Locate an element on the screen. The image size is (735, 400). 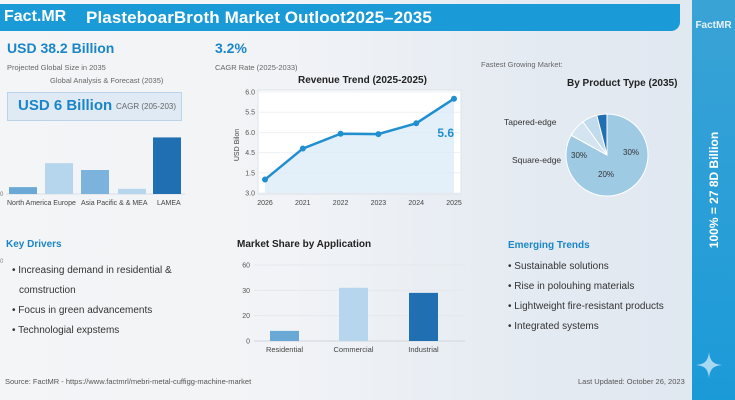
x-tick-label: LAMEA is located at coordinates (169, 203).